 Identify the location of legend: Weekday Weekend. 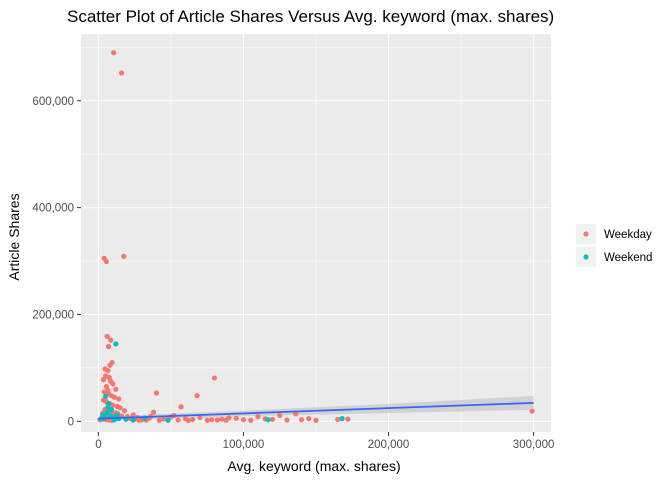
(614, 245).